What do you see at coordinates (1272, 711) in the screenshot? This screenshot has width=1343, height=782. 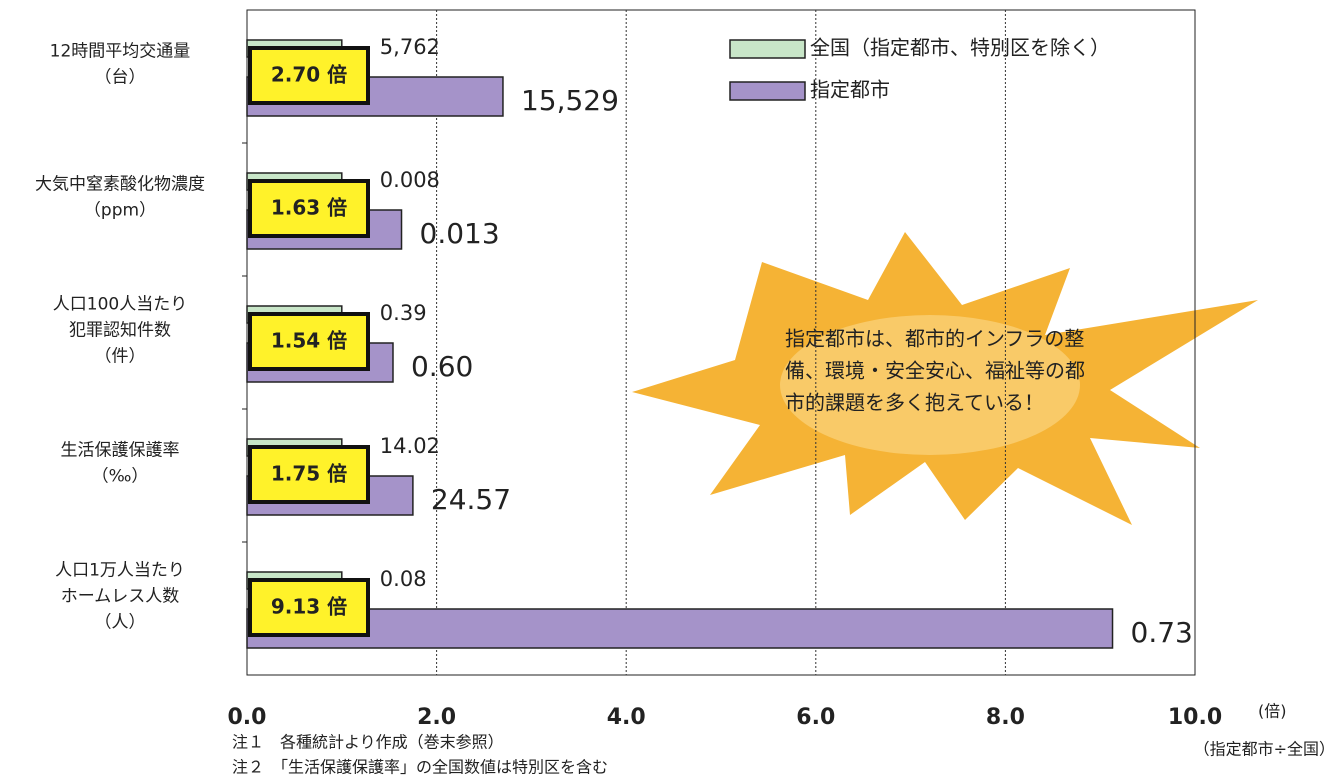 I see `x-unit: (倍)` at bounding box center [1272, 711].